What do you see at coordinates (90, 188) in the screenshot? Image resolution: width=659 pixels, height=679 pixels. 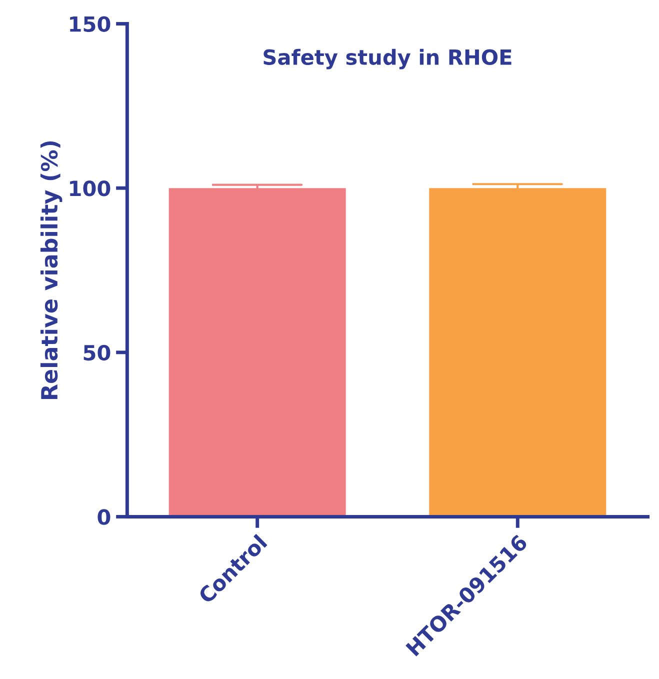 I see `y-tick-label: 100` at bounding box center [90, 188].